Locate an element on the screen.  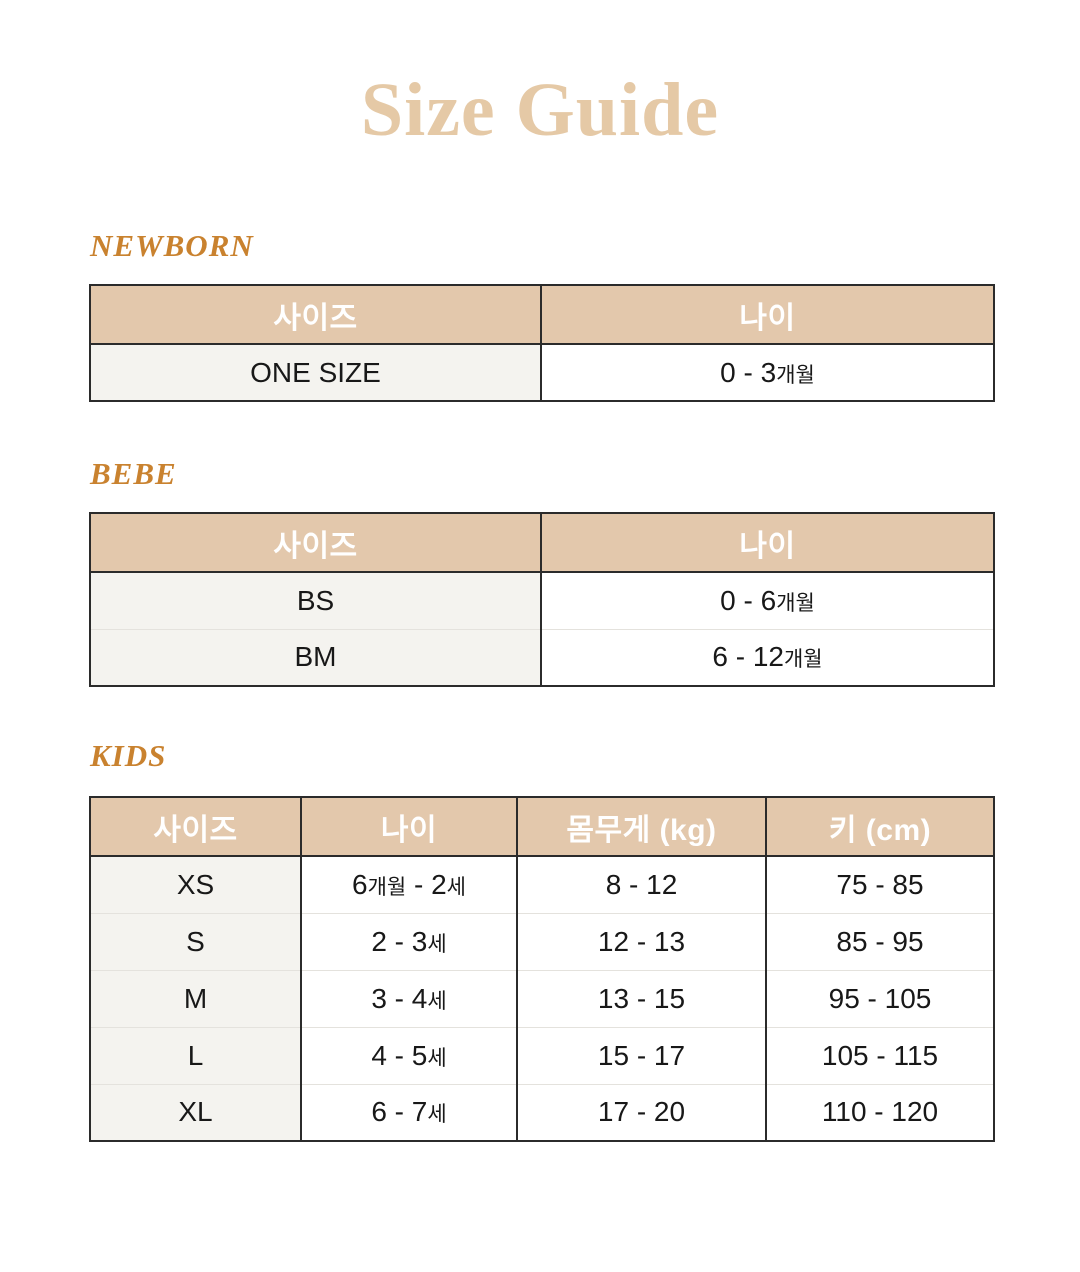
cell-size: XL is located at coordinates (195, 1112).